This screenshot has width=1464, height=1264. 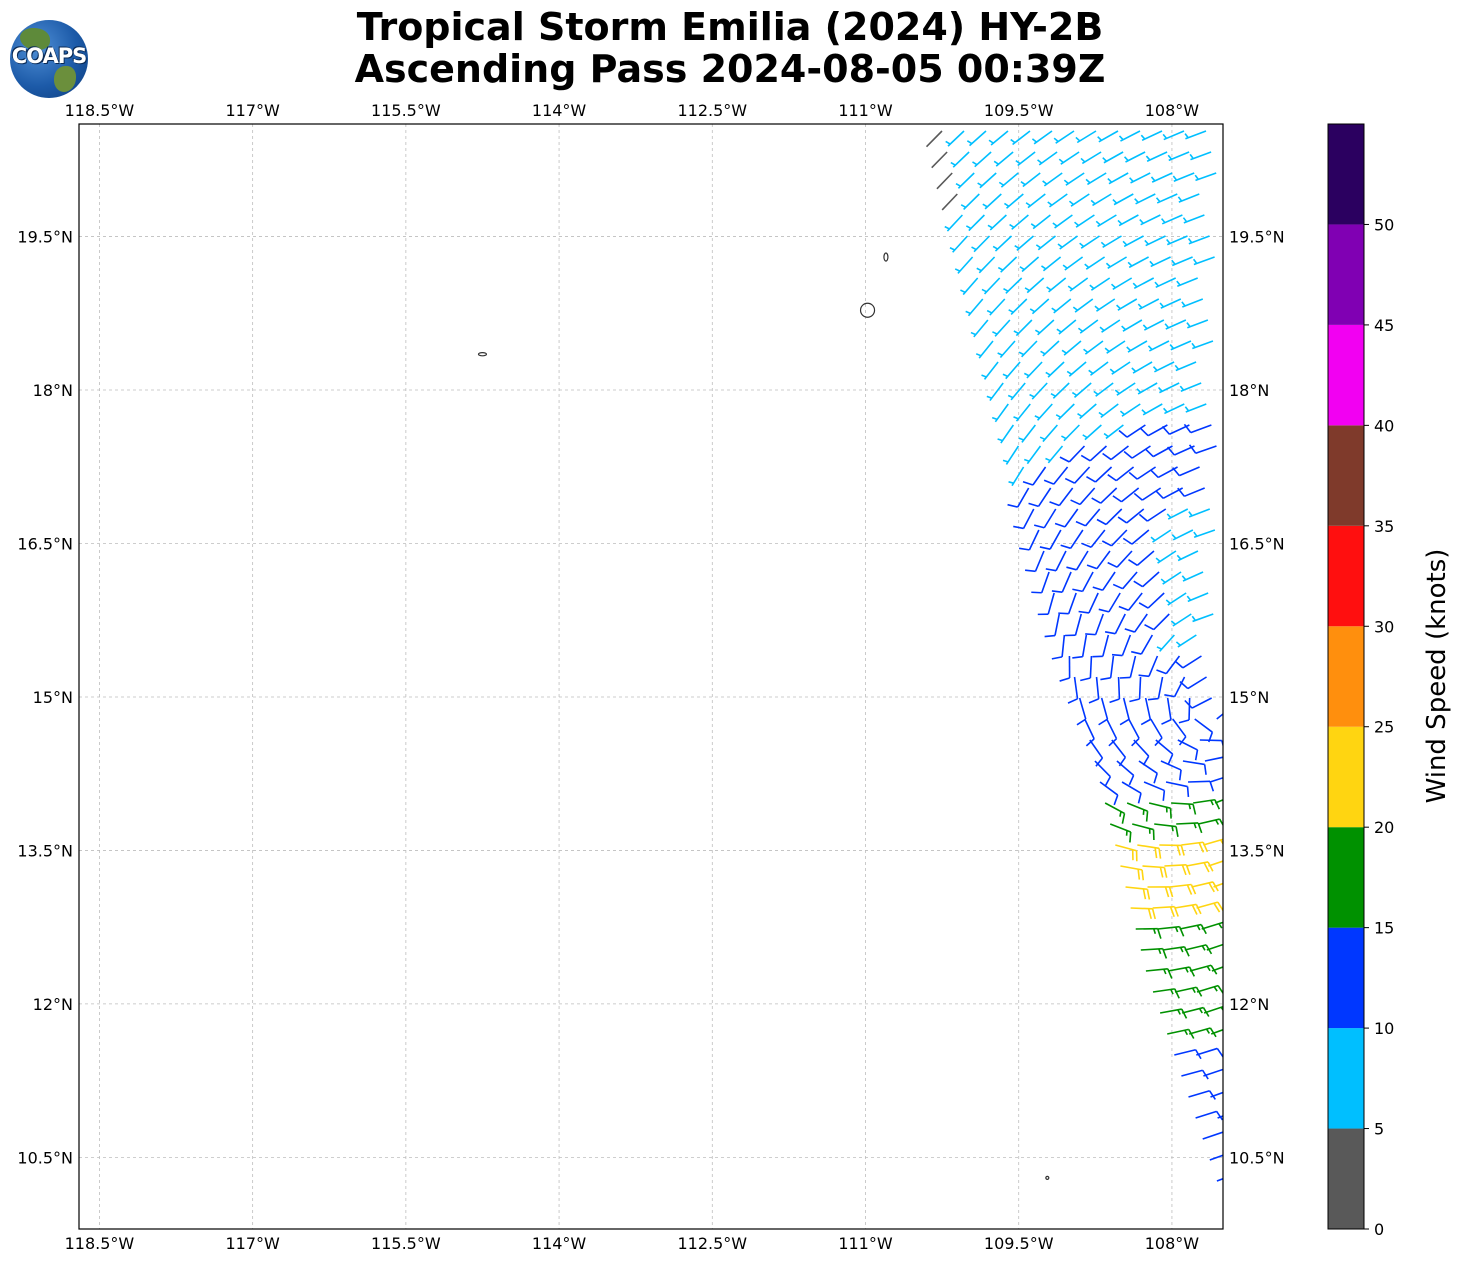 What do you see at coordinates (1257, 850) in the screenshot?
I see `lat-tick-label-right: 13.5°N` at bounding box center [1257, 850].